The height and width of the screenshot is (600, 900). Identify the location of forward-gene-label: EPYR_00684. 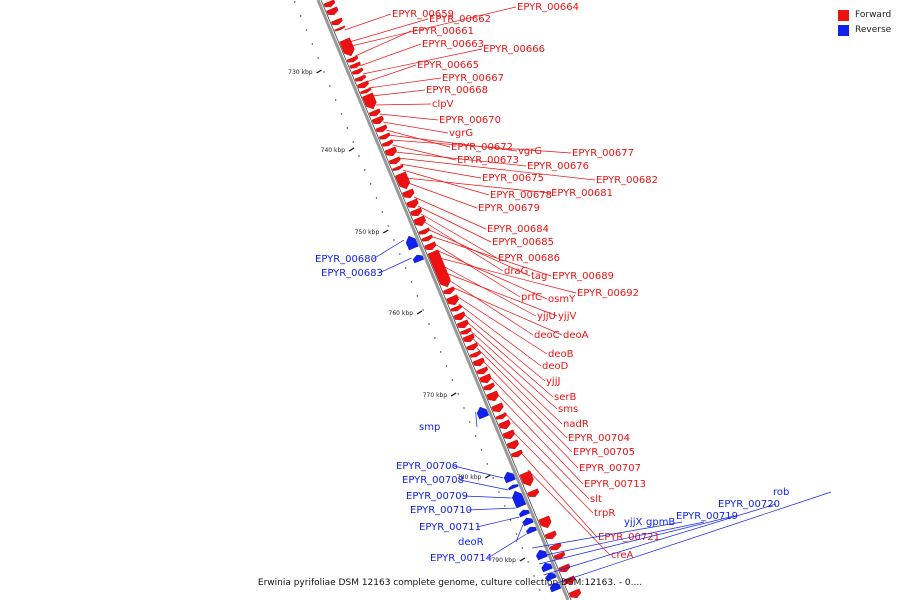
(518, 229).